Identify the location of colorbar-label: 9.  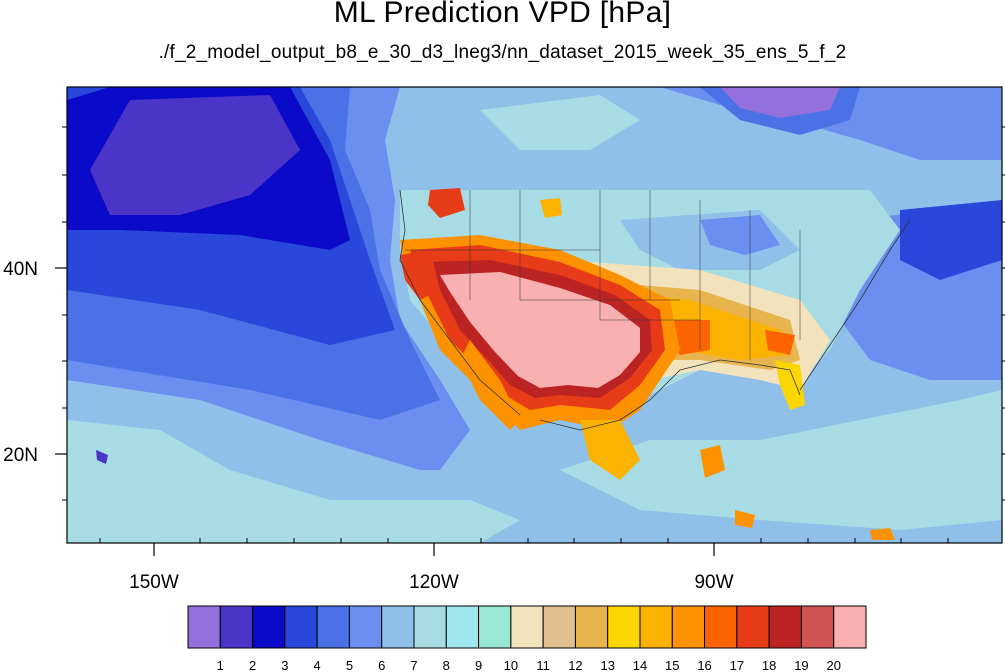
(478, 665).